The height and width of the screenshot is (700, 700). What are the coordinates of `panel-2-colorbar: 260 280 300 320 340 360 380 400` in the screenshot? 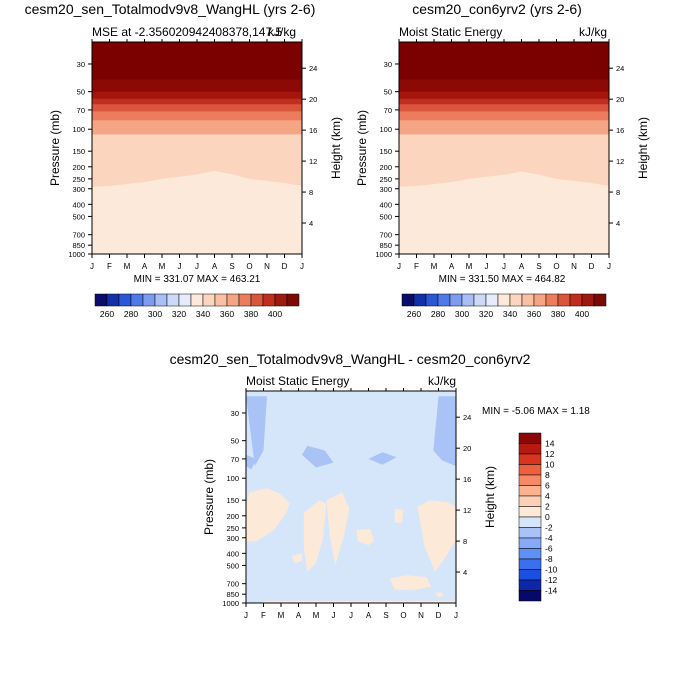 It's located at (504, 306).